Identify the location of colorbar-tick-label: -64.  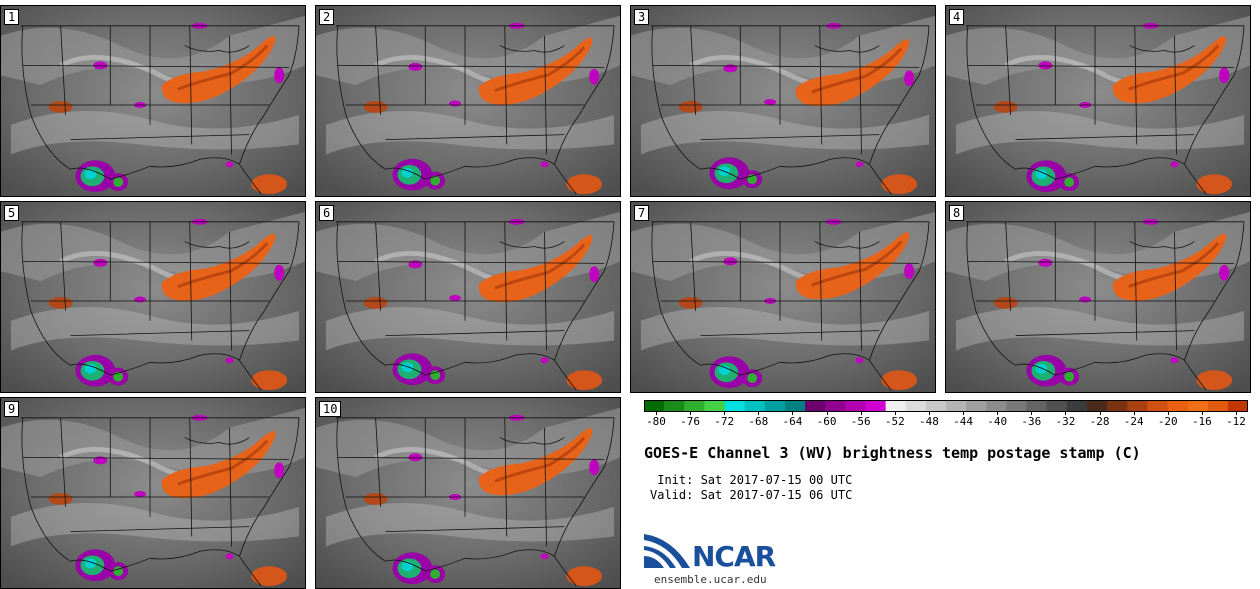
(792, 421).